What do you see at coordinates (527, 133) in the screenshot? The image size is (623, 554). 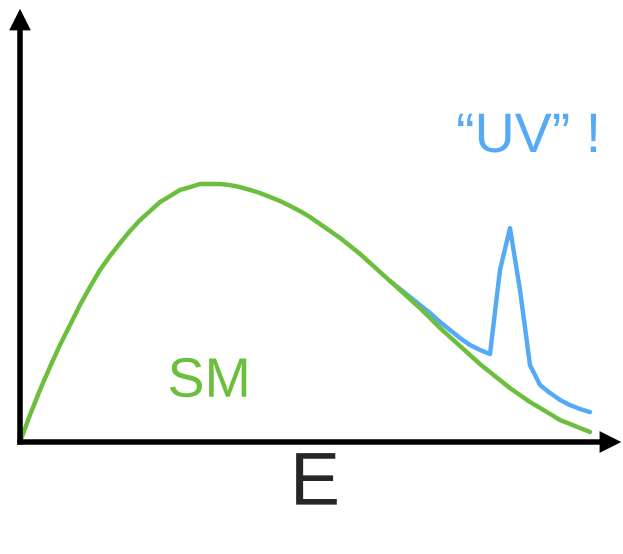 I see `series-label: “UV” !` at bounding box center [527, 133].